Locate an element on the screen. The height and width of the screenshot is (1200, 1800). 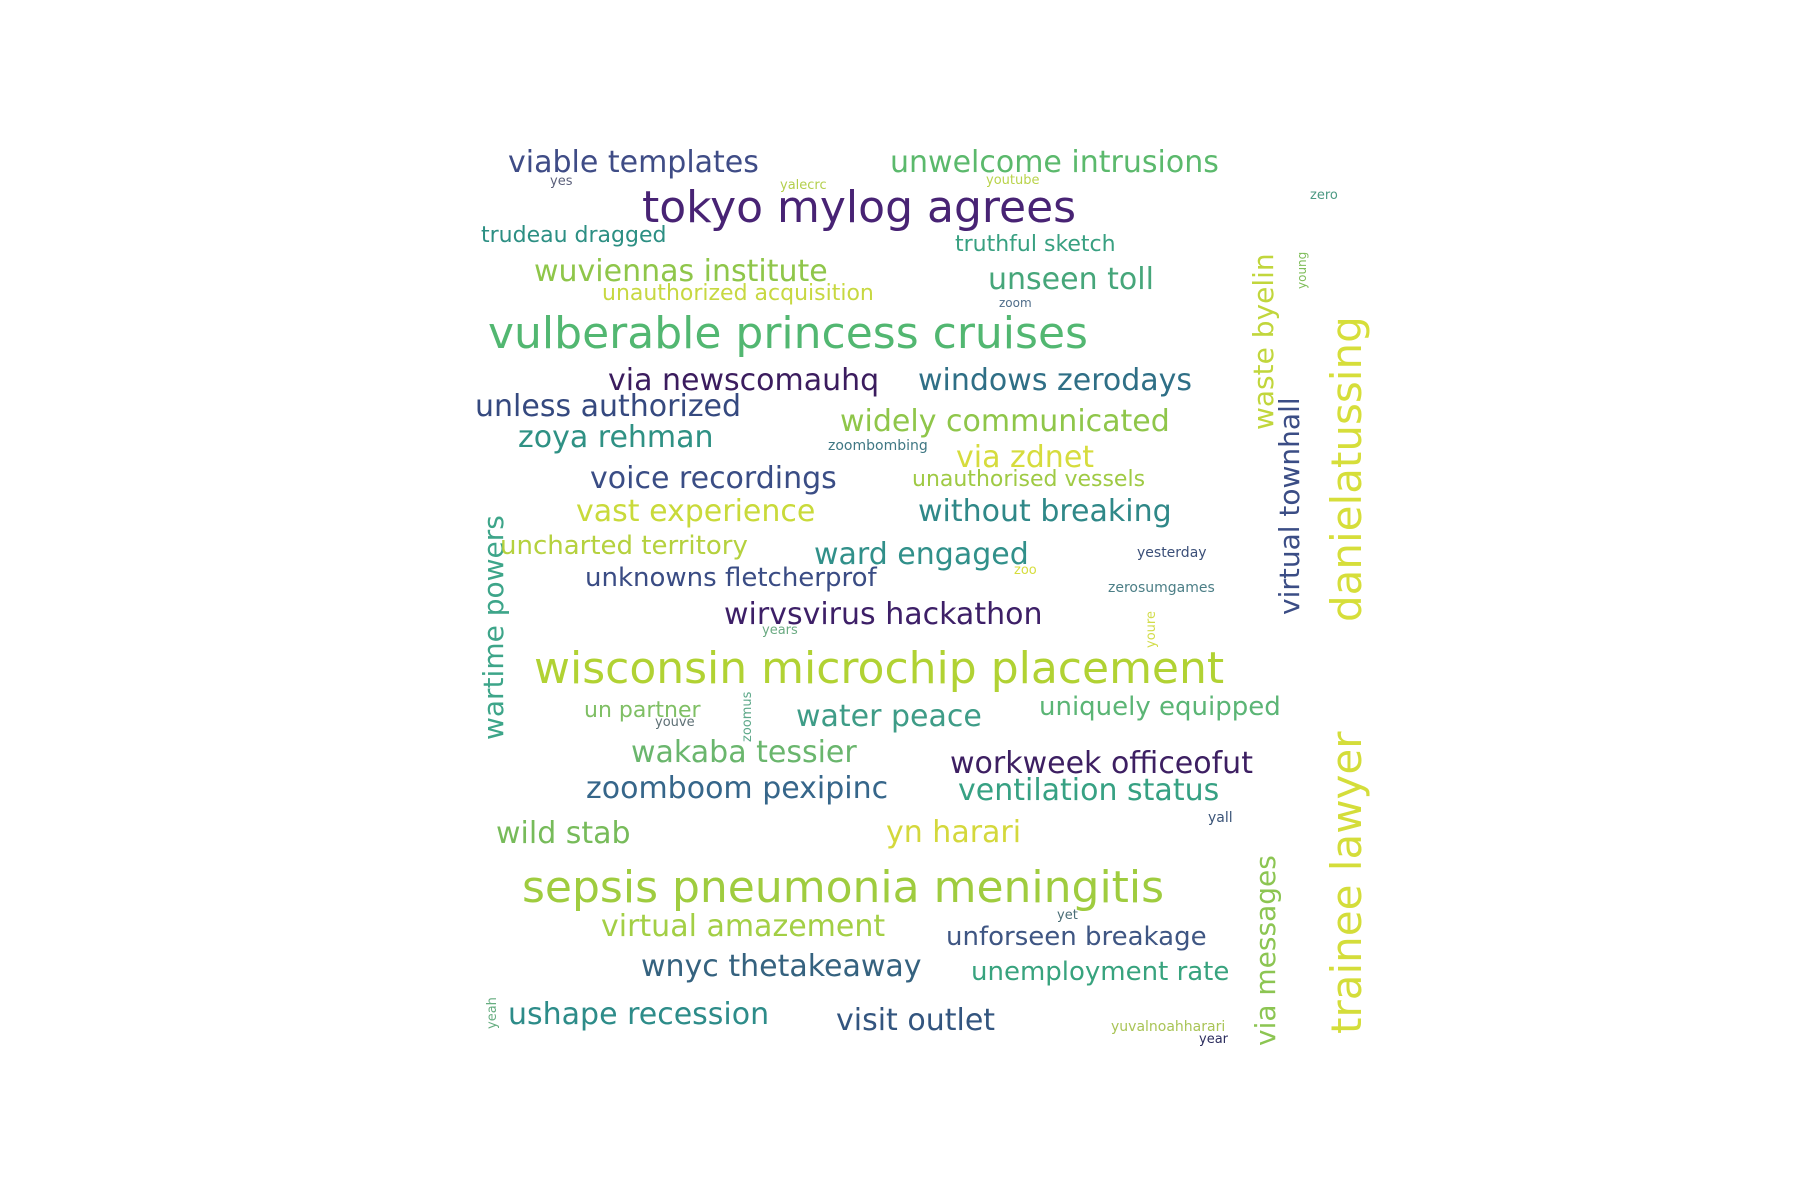
word: without breaking is located at coordinates (1045, 511).